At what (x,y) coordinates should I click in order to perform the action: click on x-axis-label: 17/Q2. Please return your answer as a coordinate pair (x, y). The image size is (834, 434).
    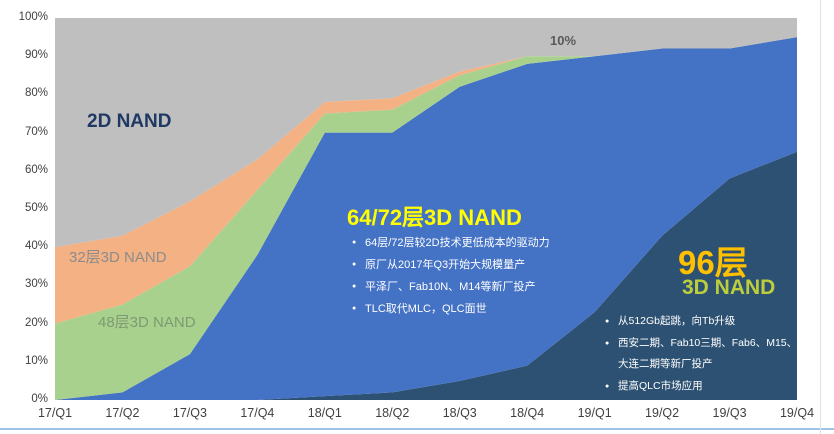
    Looking at the image, I should click on (122, 413).